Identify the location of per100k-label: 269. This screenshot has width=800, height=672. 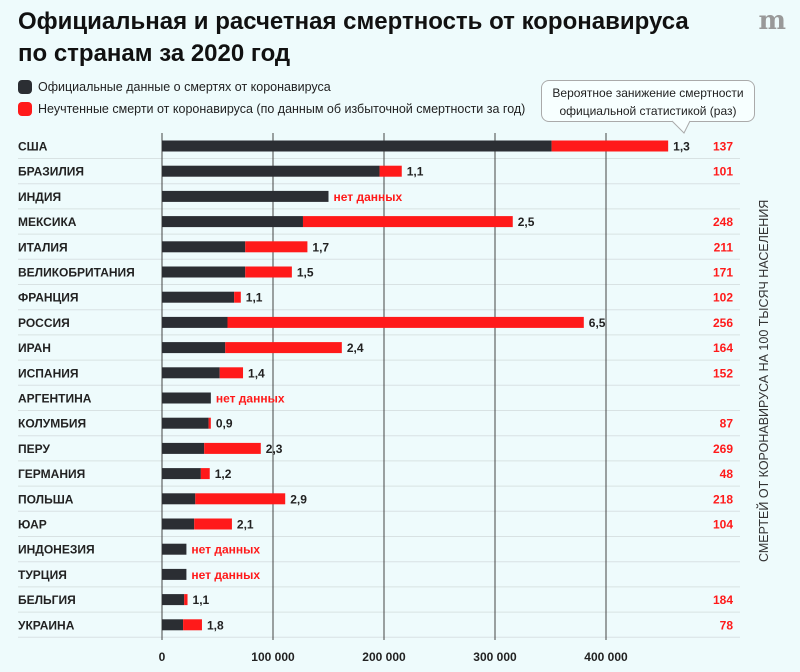
(723, 449).